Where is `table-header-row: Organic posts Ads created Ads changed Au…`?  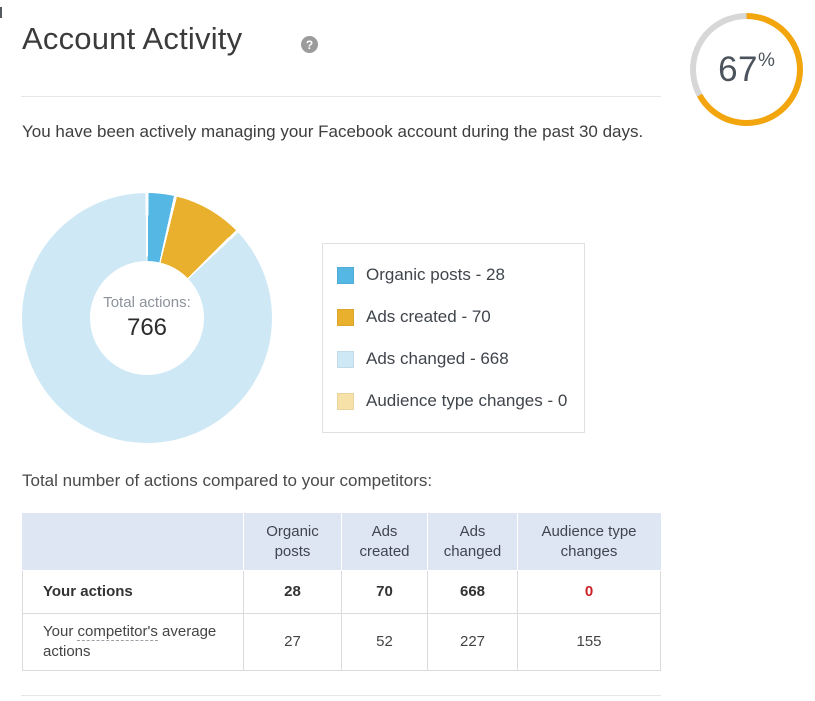 table-header-row: Organic posts Ads created Ads changed Au… is located at coordinates (341, 542).